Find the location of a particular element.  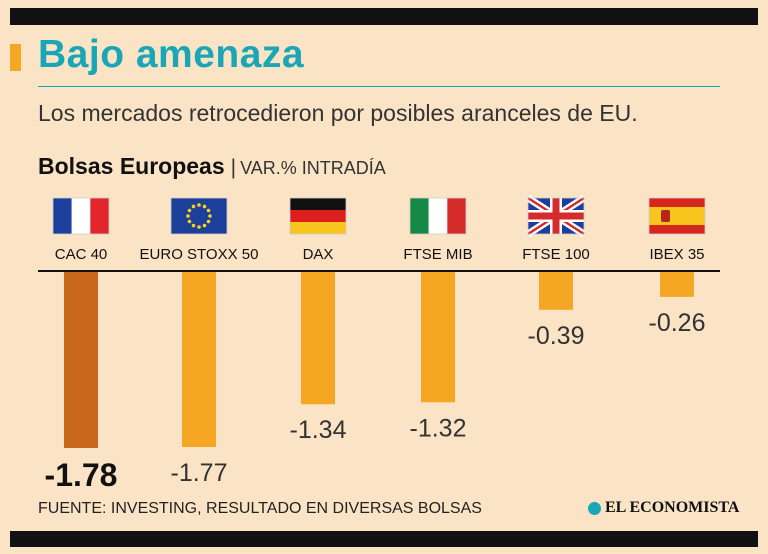

uk-flag-icon is located at coordinates (556, 216).